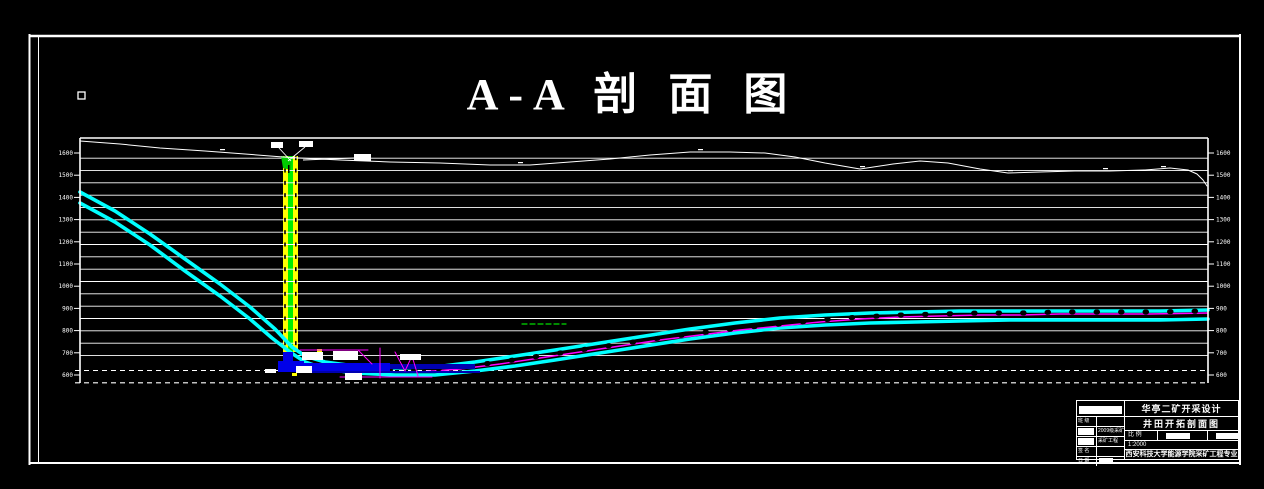 This screenshot has width=1264, height=489. Describe the element at coordinates (1087, 421) in the screenshot. I see `class-label: 班 级` at that location.